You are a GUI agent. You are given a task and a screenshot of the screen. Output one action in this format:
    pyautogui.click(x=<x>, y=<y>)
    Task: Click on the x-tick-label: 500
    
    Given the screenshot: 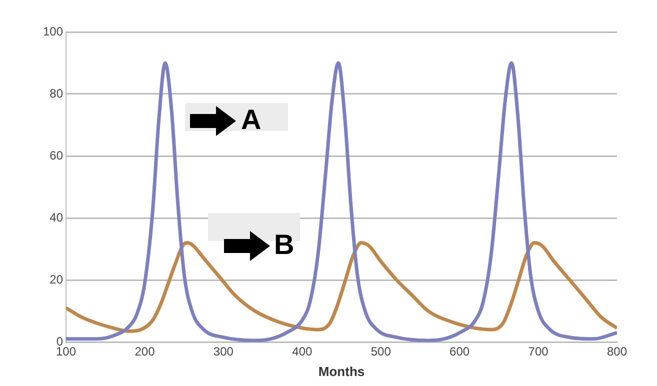 What is the action you would take?
    pyautogui.click(x=381, y=351)
    